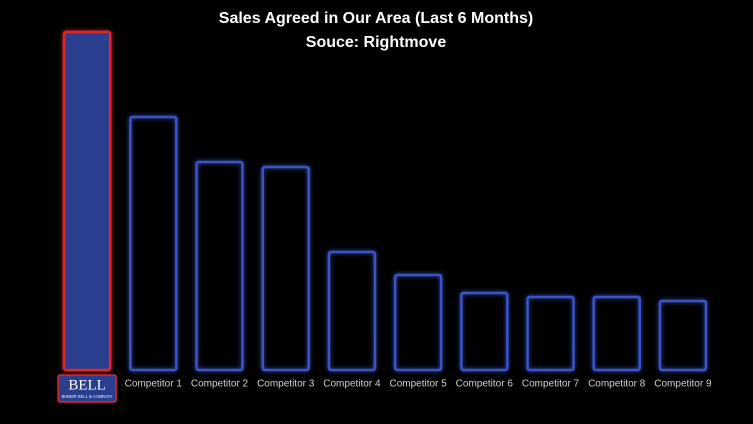 Image resolution: width=753 pixels, height=424 pixels. I want to click on x-tick-label: Competitor 5, so click(418, 384).